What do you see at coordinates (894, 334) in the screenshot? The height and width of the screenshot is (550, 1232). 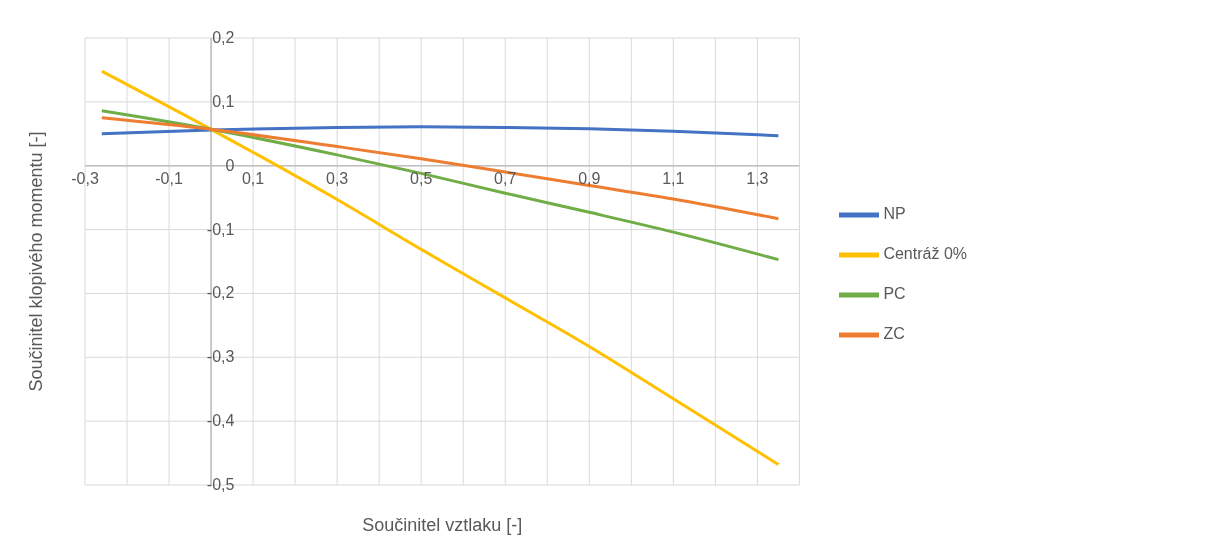 I see `legend-label: ZC` at bounding box center [894, 334].